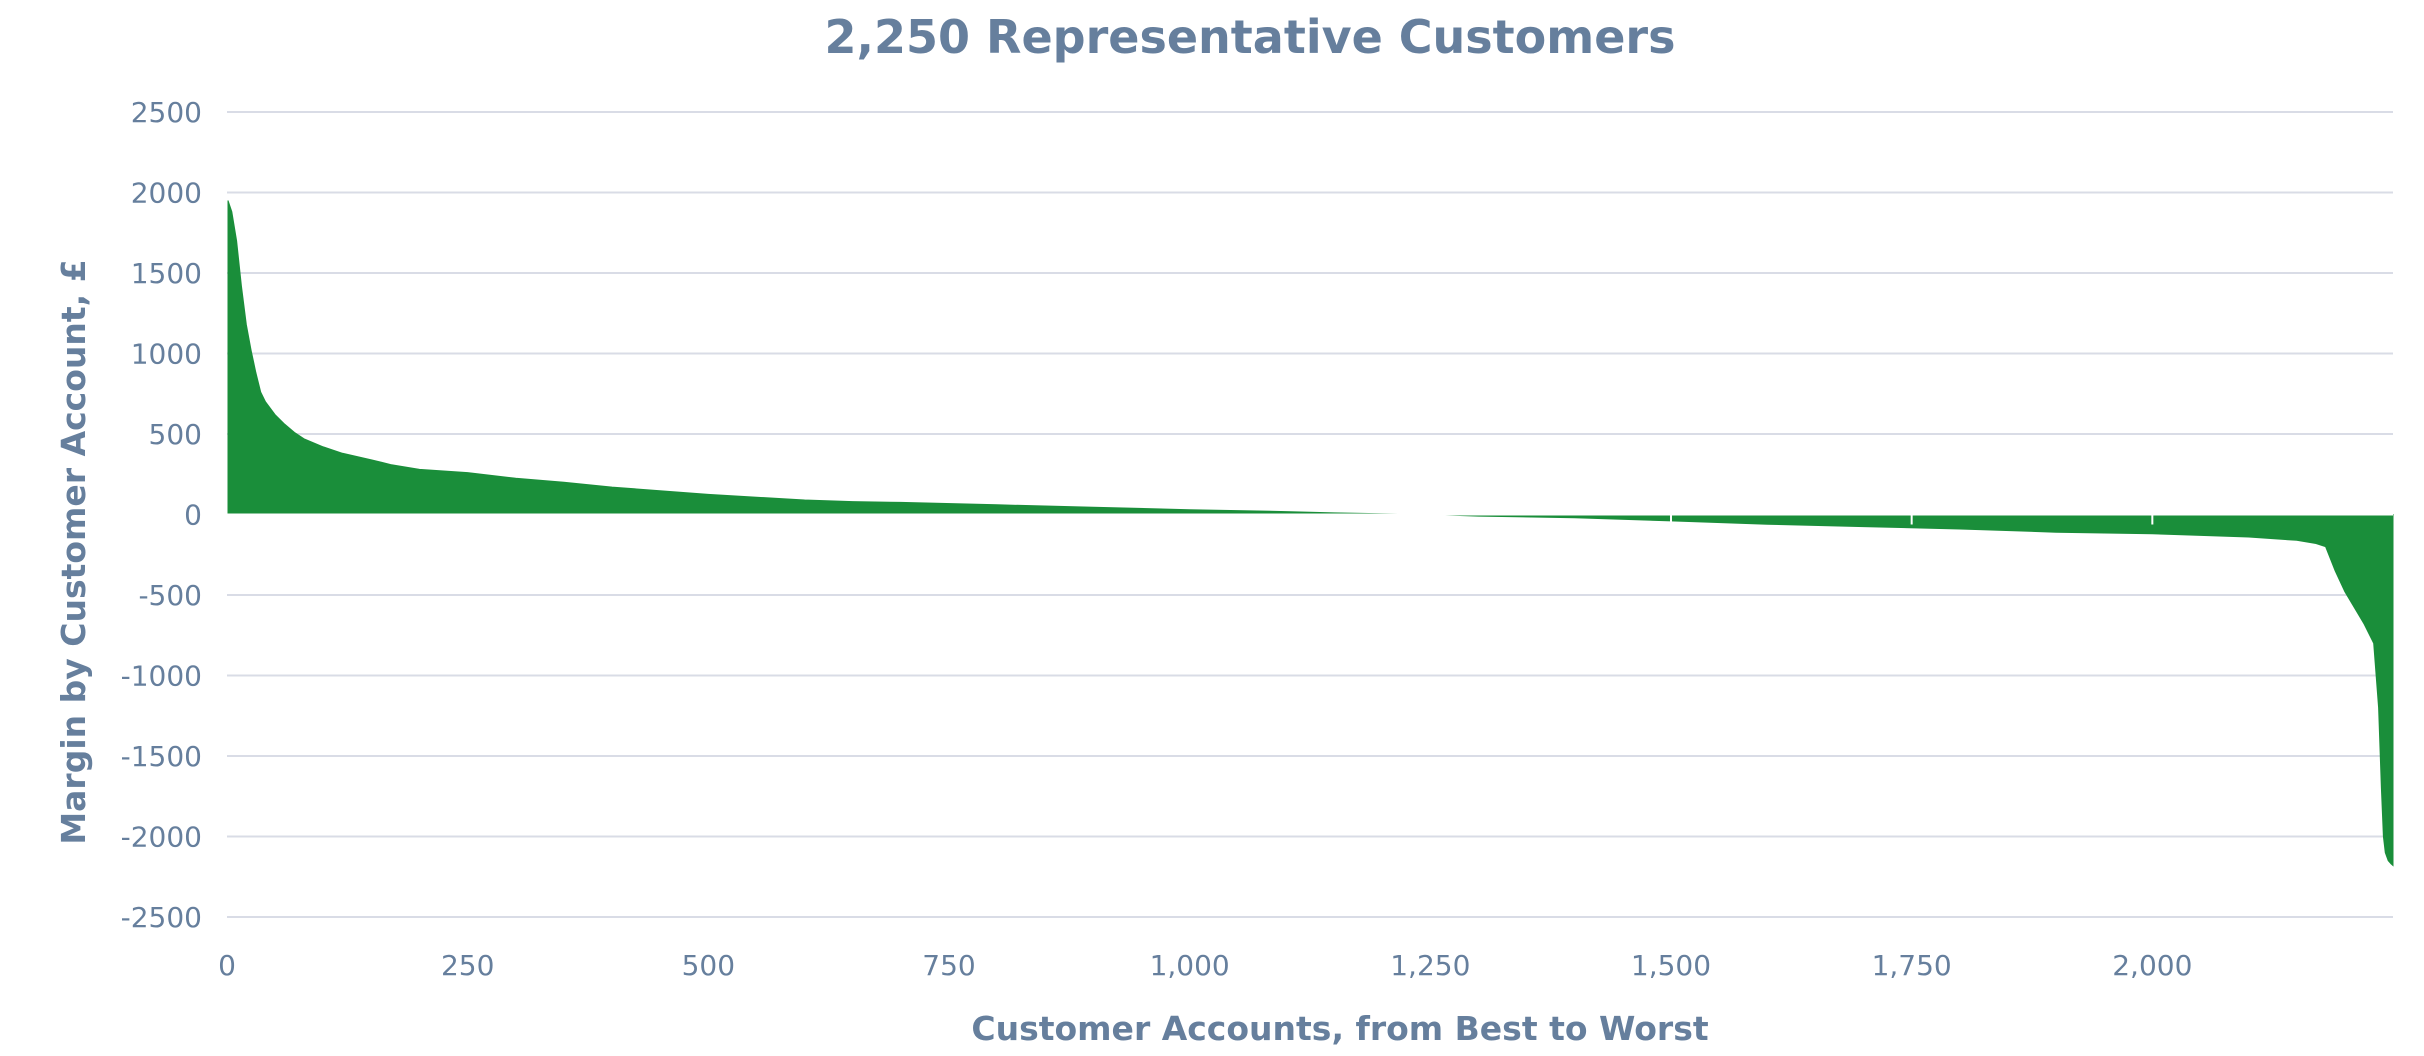  What do you see at coordinates (166, 354) in the screenshot?
I see `y-tick-label: 1000` at bounding box center [166, 354].